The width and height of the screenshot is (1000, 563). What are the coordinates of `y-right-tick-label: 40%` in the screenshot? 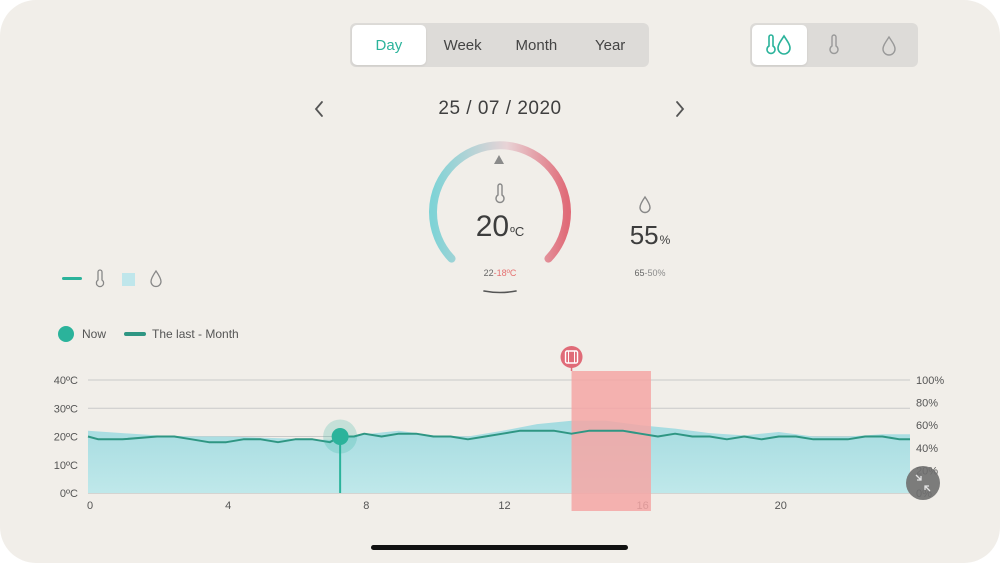 It's located at (927, 449).